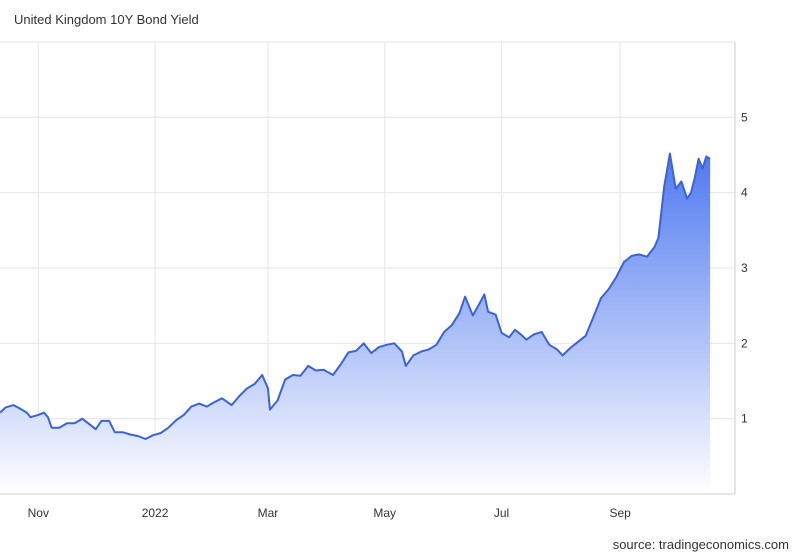 Image resolution: width=800 pixels, height=555 pixels. What do you see at coordinates (620, 513) in the screenshot?
I see `x-tick-label: Sep` at bounding box center [620, 513].